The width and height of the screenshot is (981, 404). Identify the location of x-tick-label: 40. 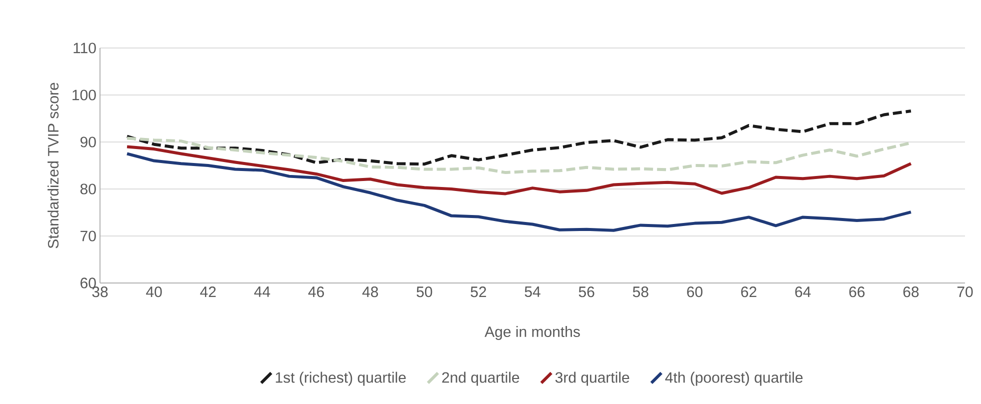
(154, 292).